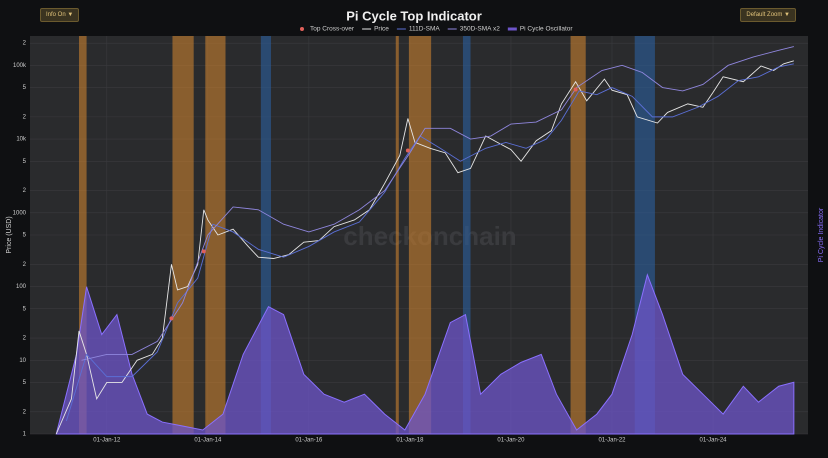 Image resolution: width=828 pixels, height=458 pixels. What do you see at coordinates (332, 29) in the screenshot?
I see `legend-label: Top Cross-over` at bounding box center [332, 29].